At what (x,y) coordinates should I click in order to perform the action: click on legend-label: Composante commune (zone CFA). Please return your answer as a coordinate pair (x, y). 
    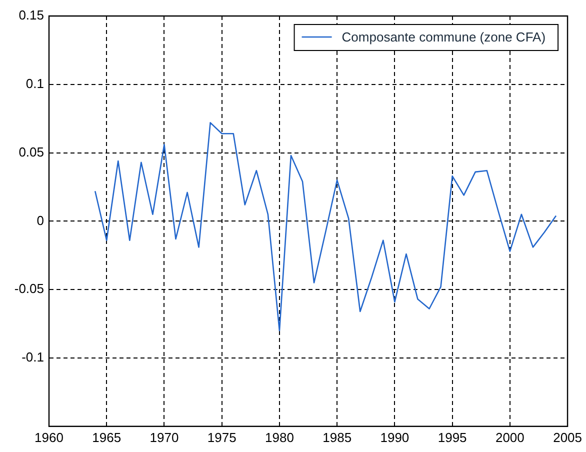
    Looking at the image, I should click on (444, 37).